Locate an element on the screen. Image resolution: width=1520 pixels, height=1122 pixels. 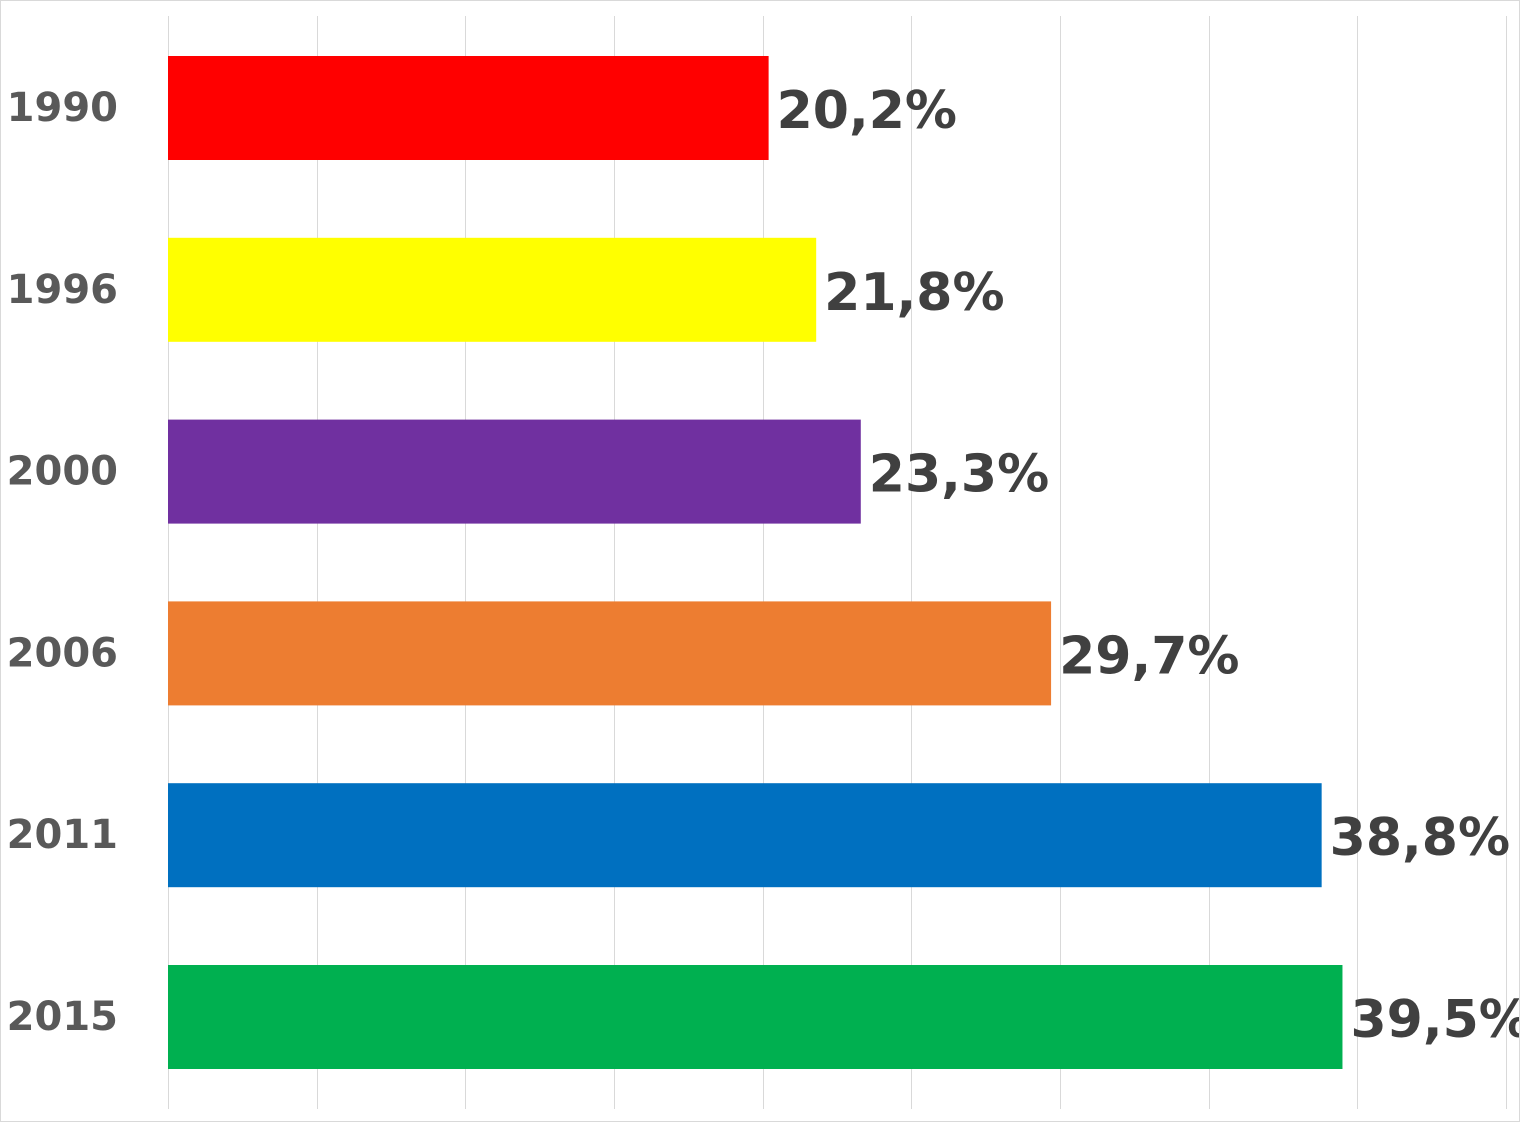
value-label-2011: 38,8% is located at coordinates (1420, 838).